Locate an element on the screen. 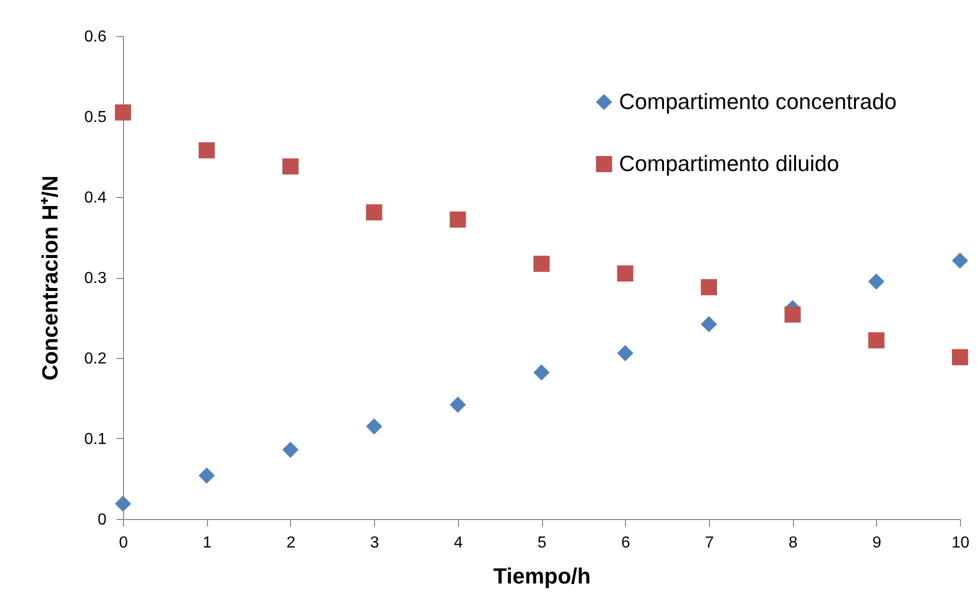 The width and height of the screenshot is (977, 611). x-tick-label: 10 is located at coordinates (961, 543).